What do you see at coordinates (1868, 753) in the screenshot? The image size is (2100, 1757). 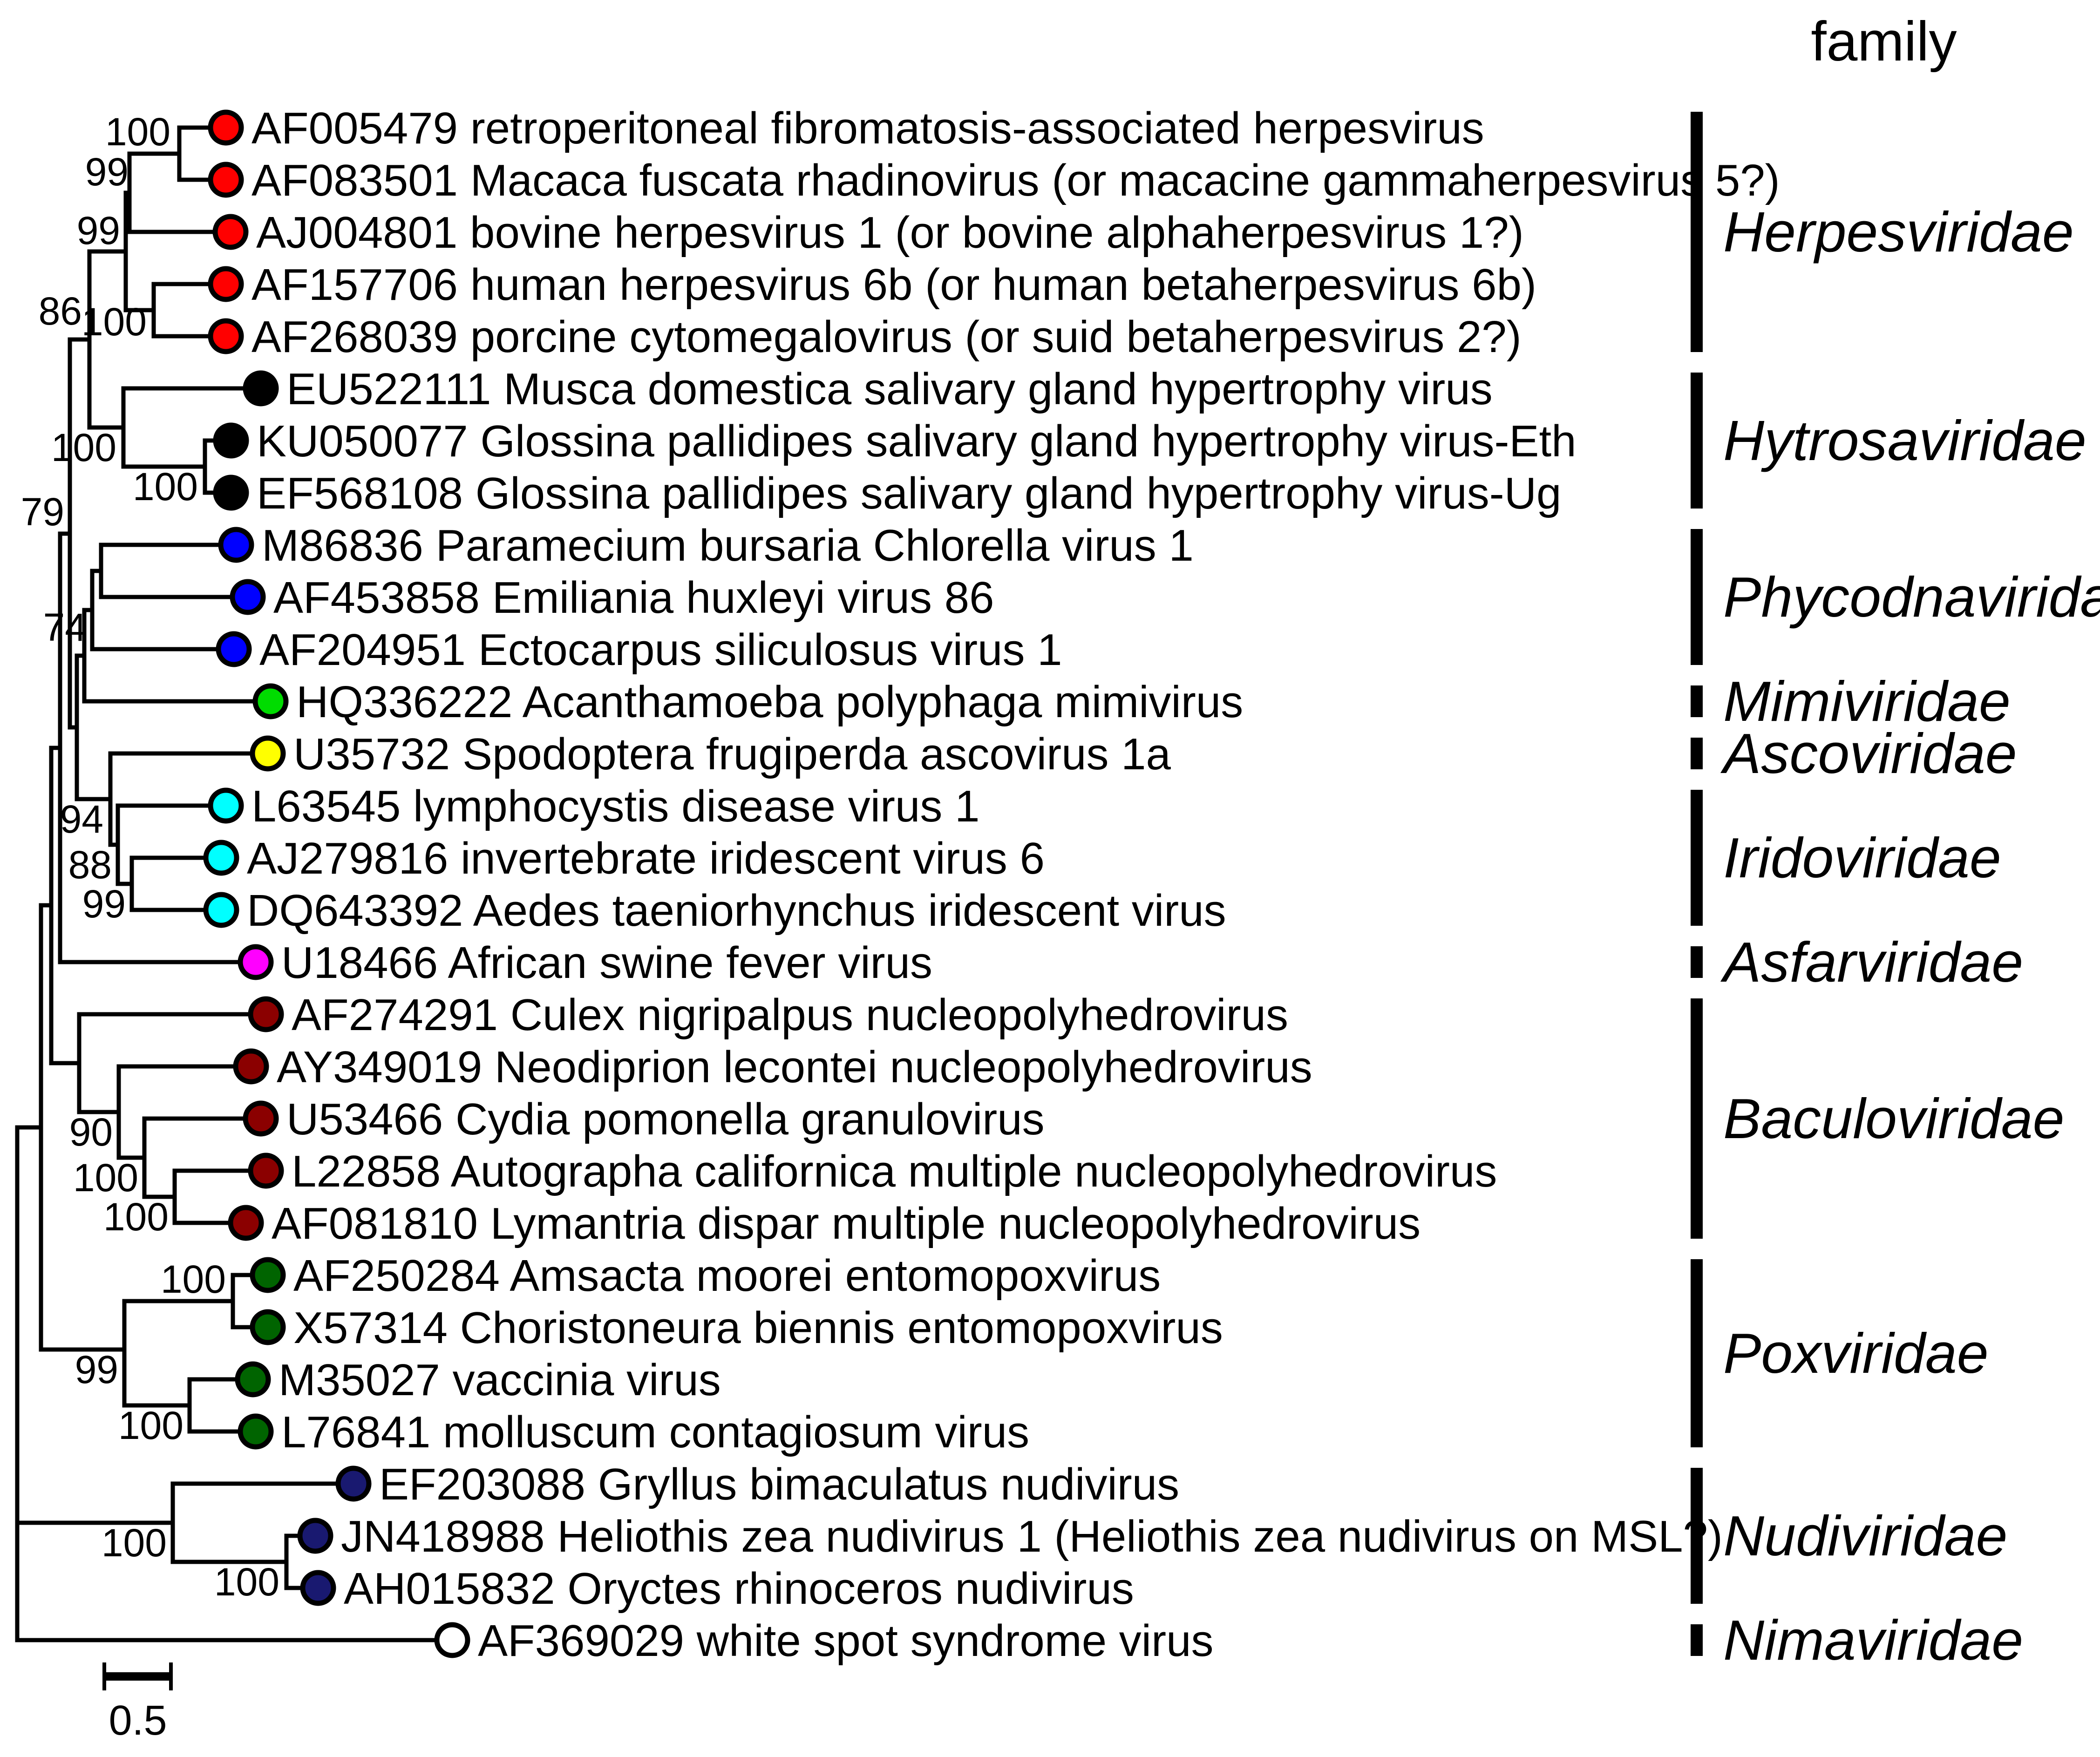 I see `family-label-Ascoviridae: Ascoviridae` at bounding box center [1868, 753].